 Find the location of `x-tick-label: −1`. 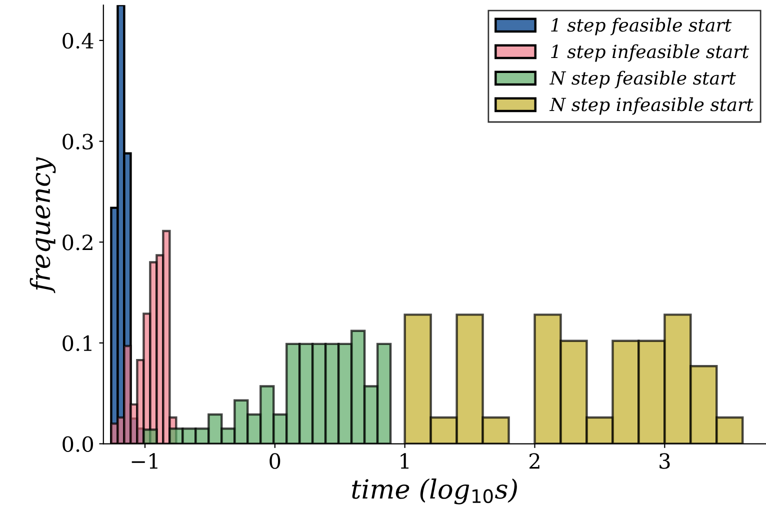

x-tick-label: −1 is located at coordinates (145, 461).